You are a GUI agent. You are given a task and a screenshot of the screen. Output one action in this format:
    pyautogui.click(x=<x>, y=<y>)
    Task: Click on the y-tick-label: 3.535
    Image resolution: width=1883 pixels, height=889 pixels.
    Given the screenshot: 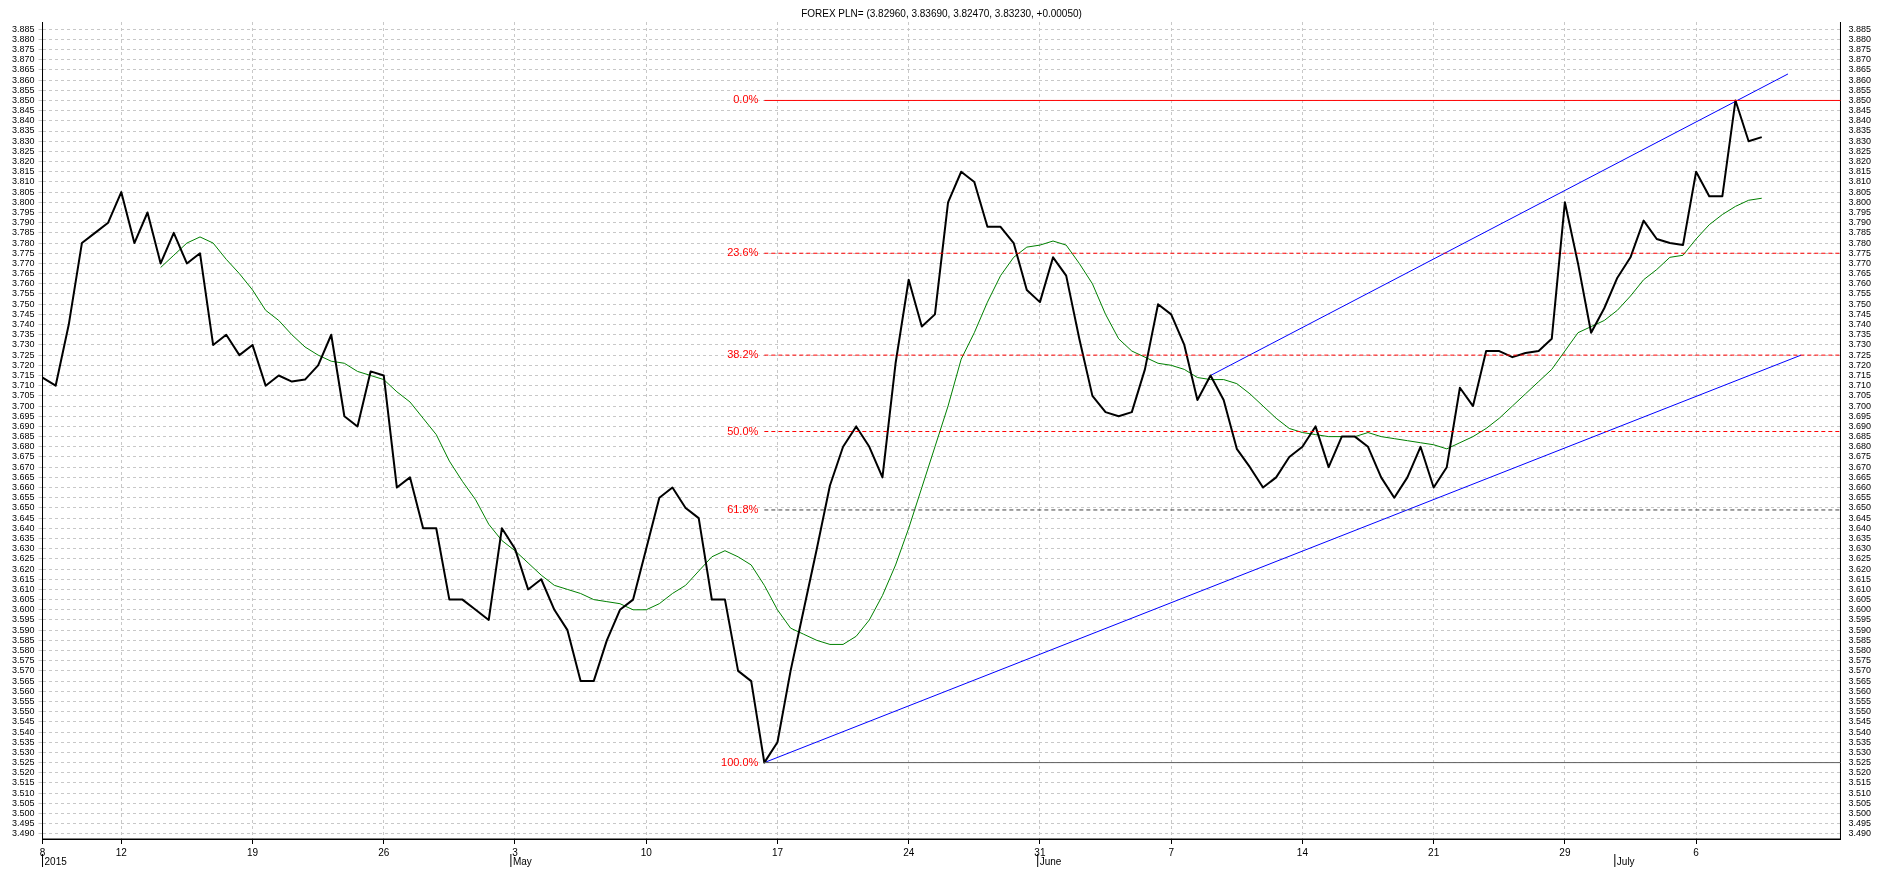 What is the action you would take?
    pyautogui.click(x=1860, y=741)
    